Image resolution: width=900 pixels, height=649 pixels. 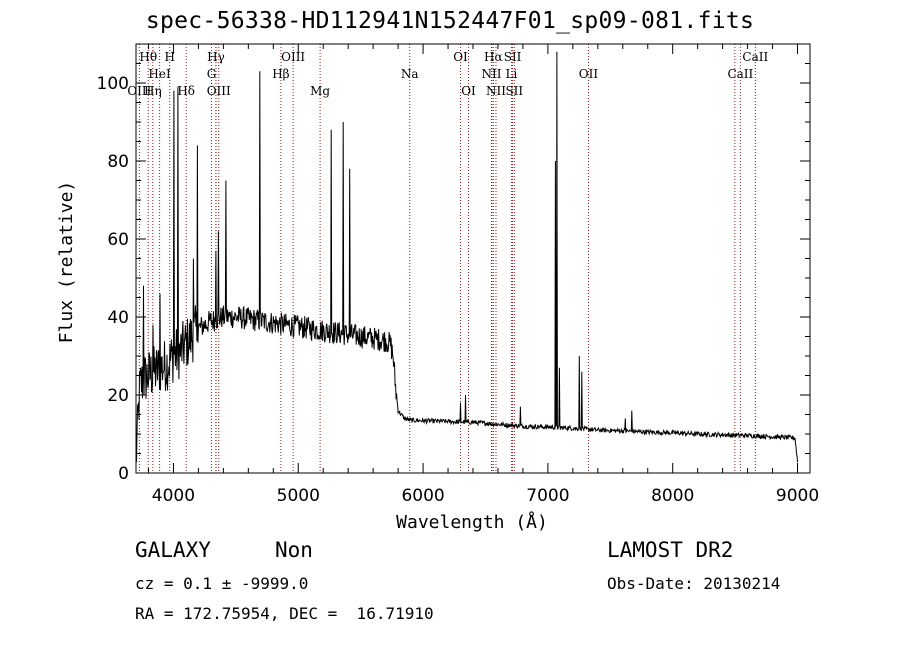 What do you see at coordinates (212, 74) in the screenshot?
I see `line-marker-label: G` at bounding box center [212, 74].